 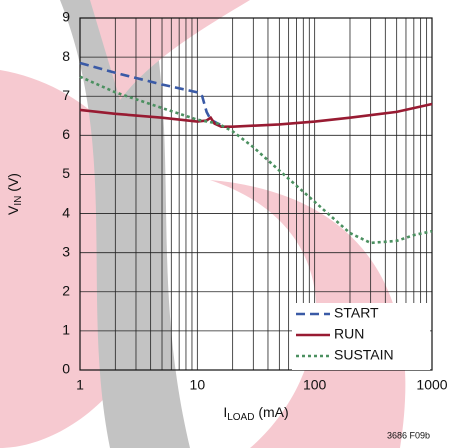 I want to click on x-tick-label: 1, so click(x=80, y=385).